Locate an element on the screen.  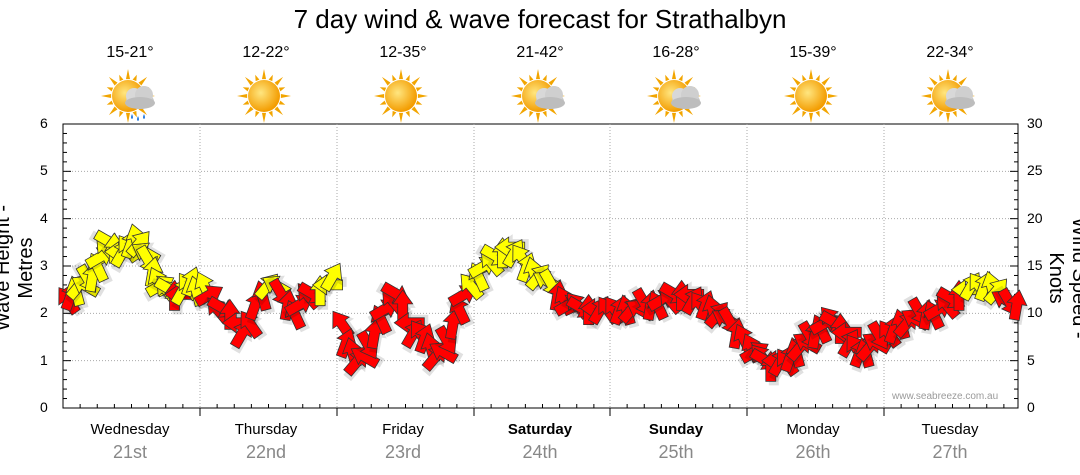
day-label: Tuesday is located at coordinates (950, 429).